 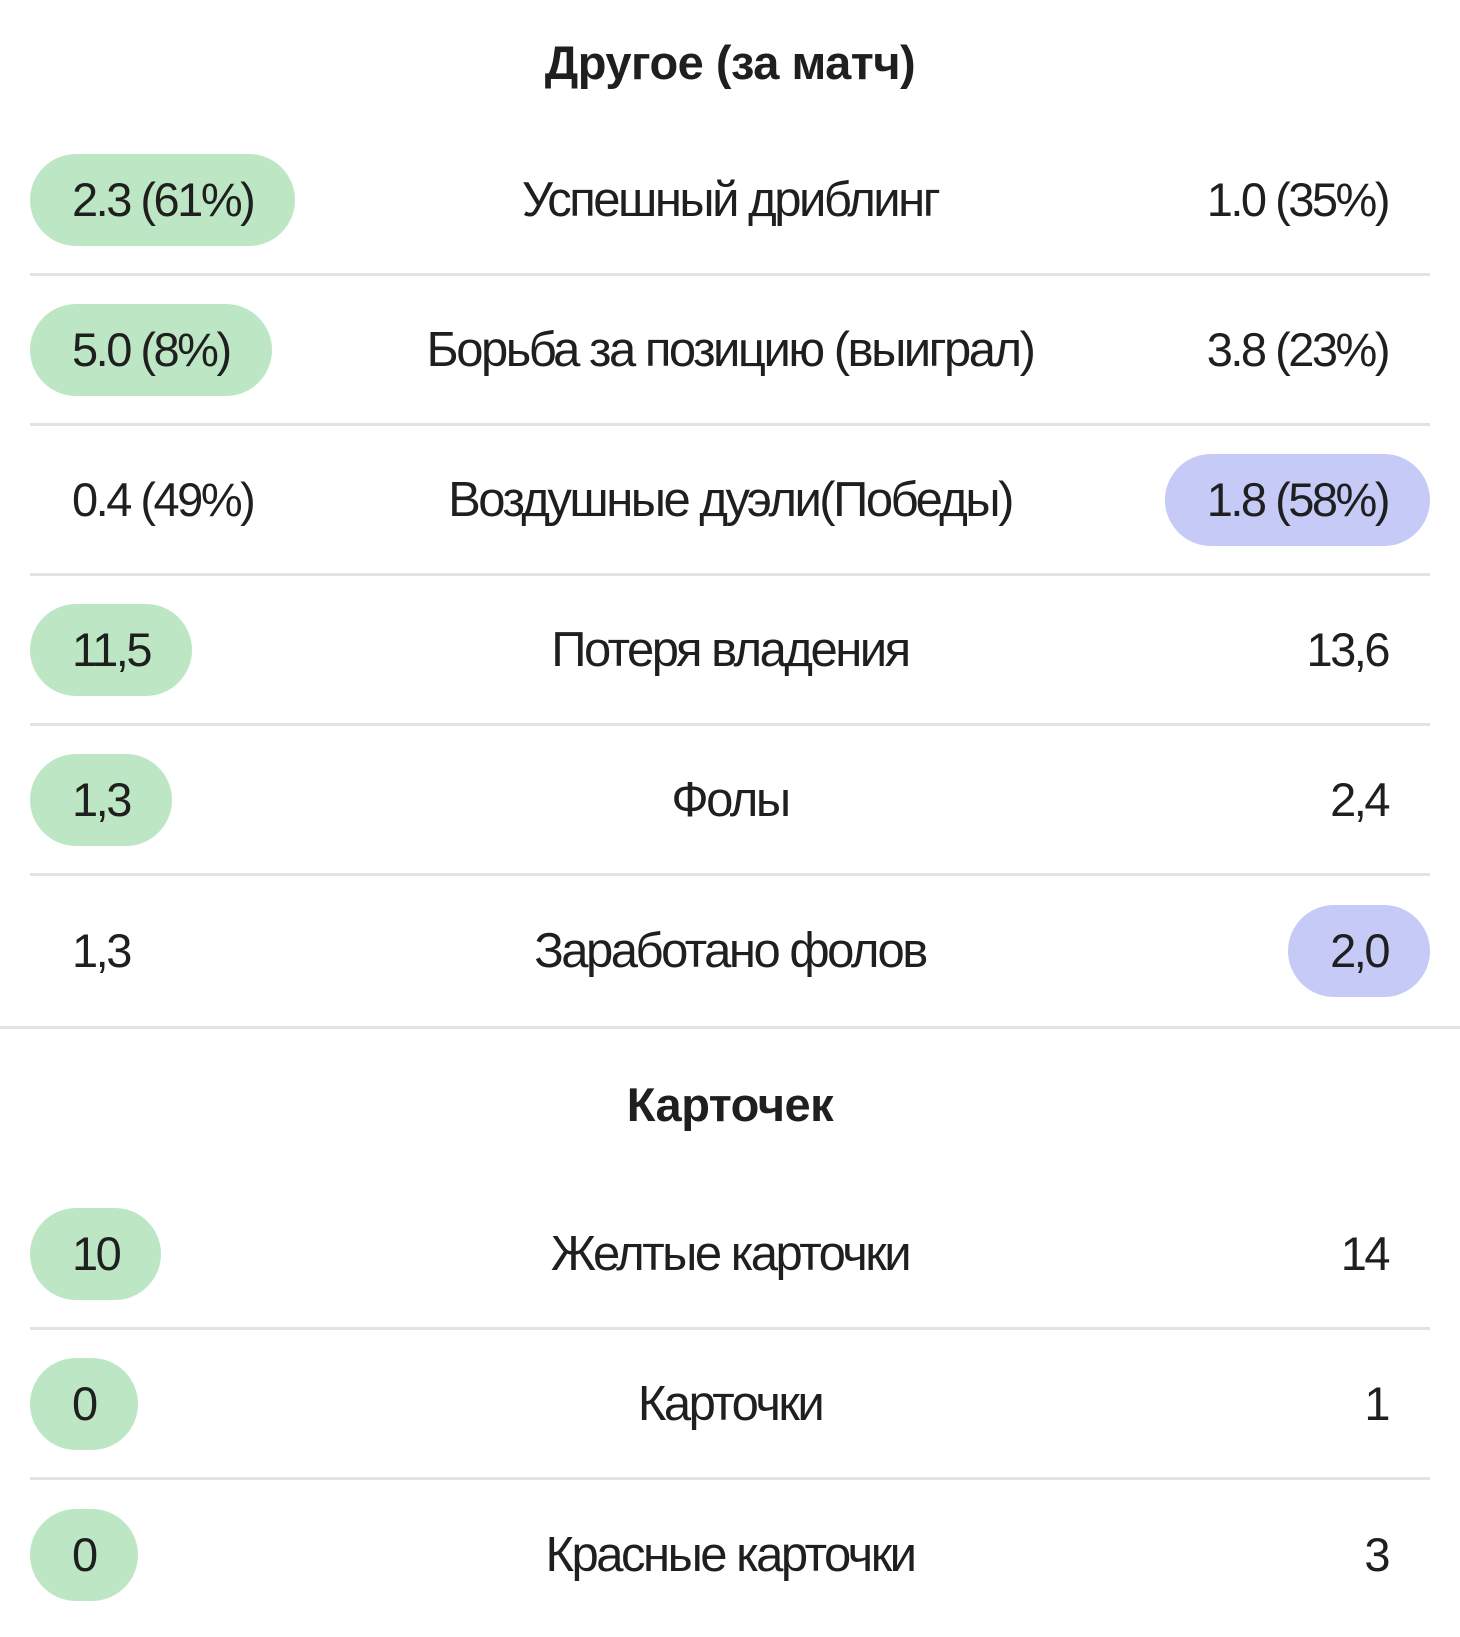 I want to click on stat-row: 1,3 Фолы 2,4, so click(x=730, y=801).